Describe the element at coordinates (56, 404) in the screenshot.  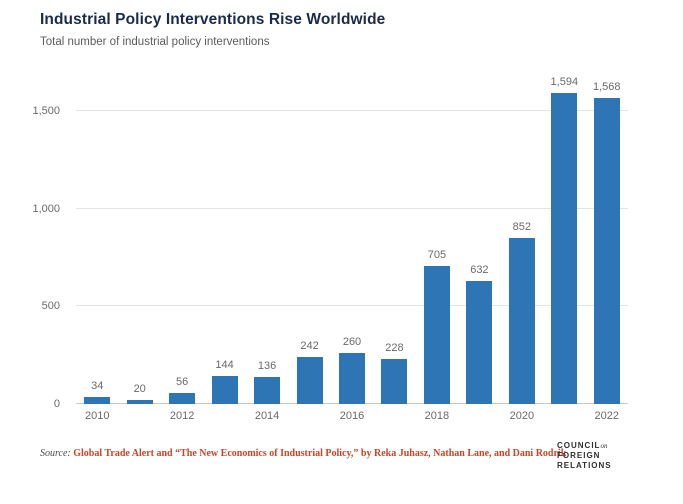
I see `y-tick-label-0: 0` at that location.